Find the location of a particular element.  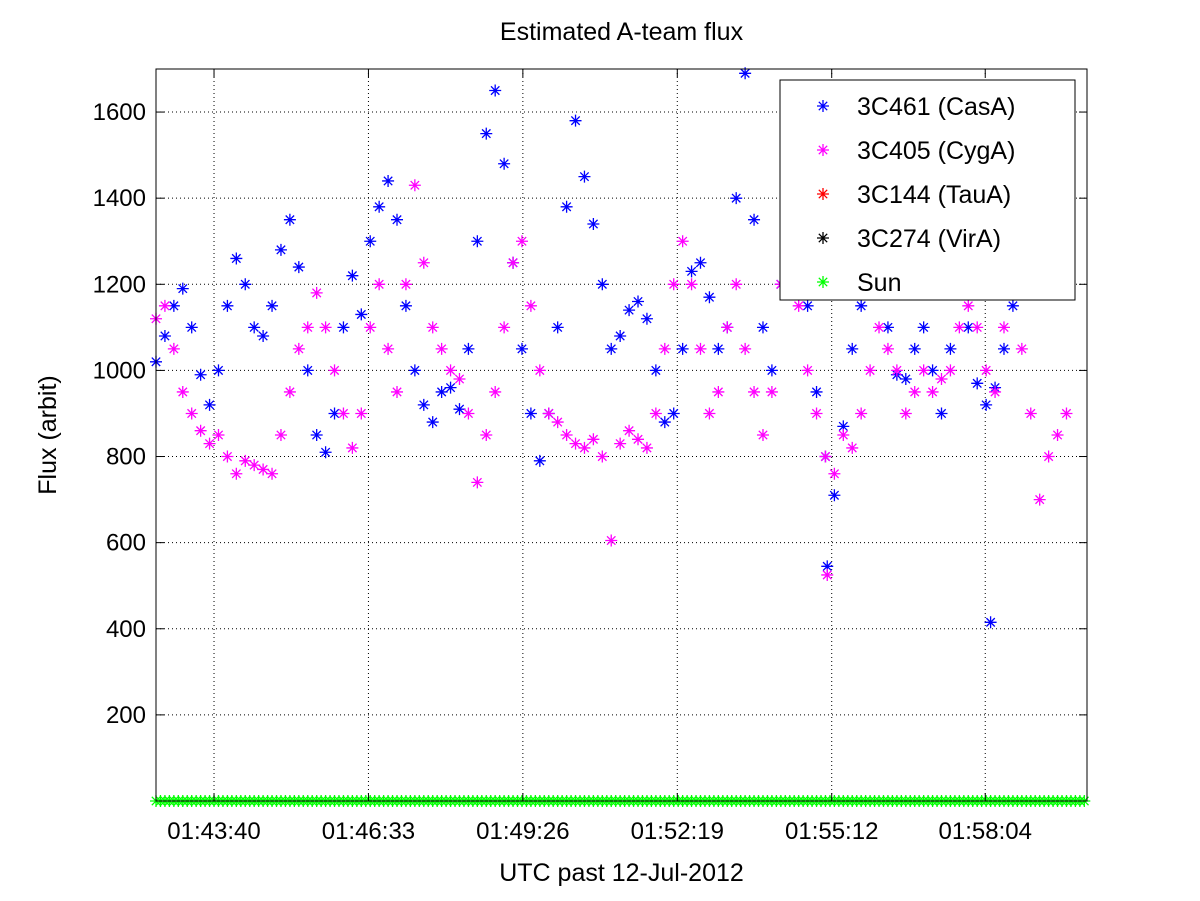

x-tick-label: 01:55:12 is located at coordinates (831, 831).